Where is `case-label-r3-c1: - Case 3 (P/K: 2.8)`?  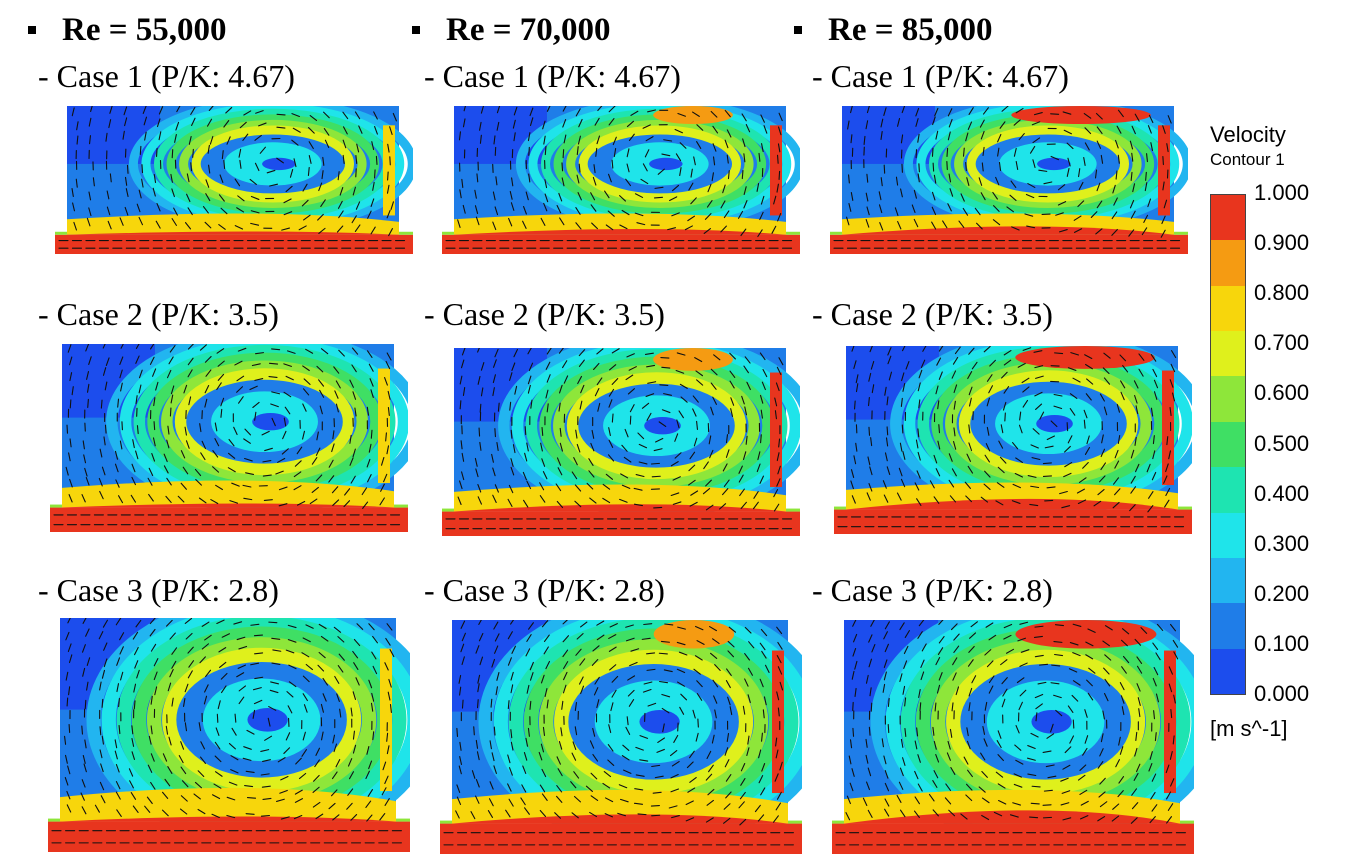 case-label-r3-c1: - Case 3 (P/K: 2.8) is located at coordinates (158, 590).